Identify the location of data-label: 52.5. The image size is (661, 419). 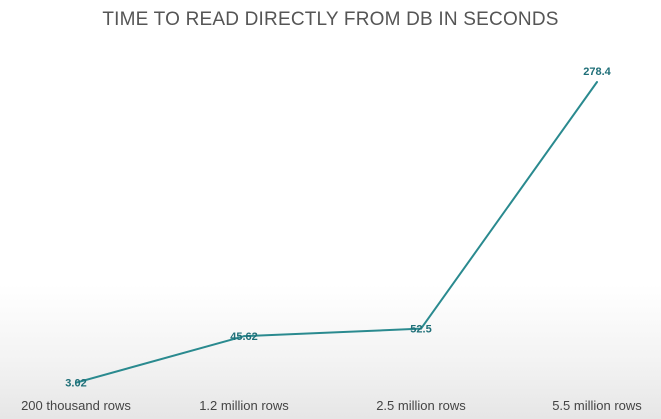
(420, 330).